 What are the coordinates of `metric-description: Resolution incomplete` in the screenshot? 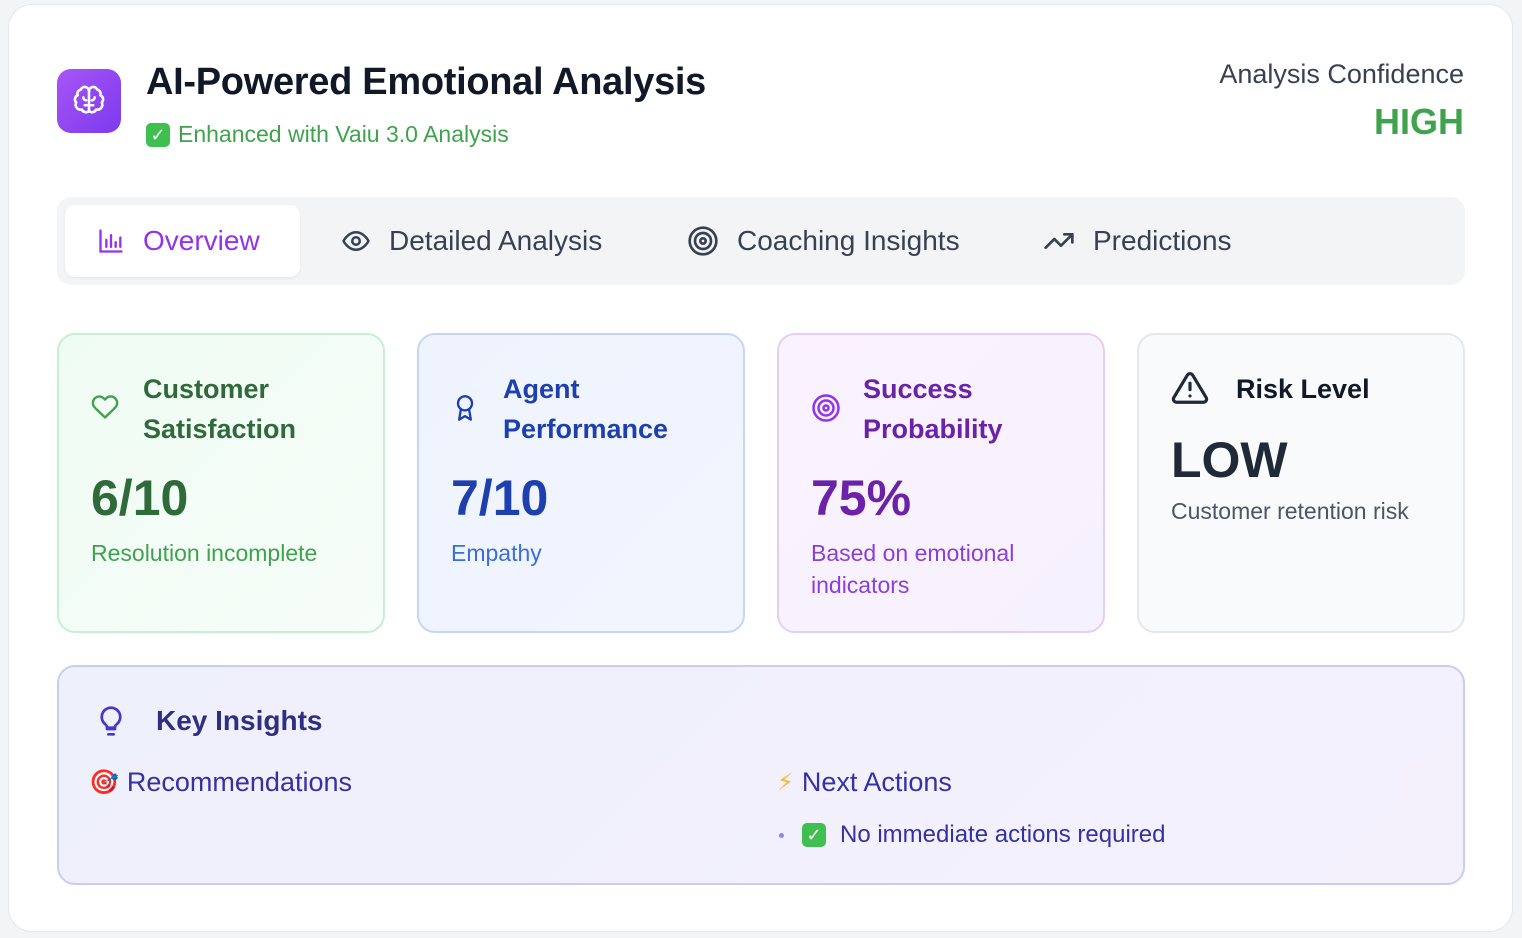 It's located at (204, 553).